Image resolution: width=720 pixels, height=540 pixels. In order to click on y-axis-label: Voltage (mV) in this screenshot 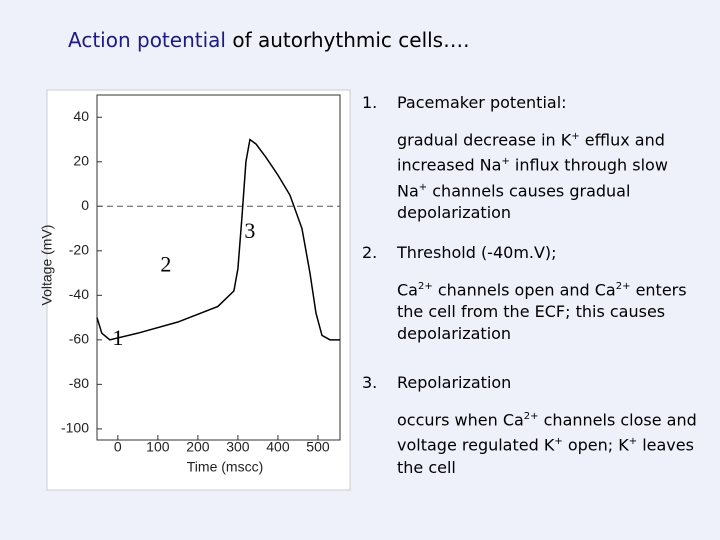, I will do `click(47, 265)`.